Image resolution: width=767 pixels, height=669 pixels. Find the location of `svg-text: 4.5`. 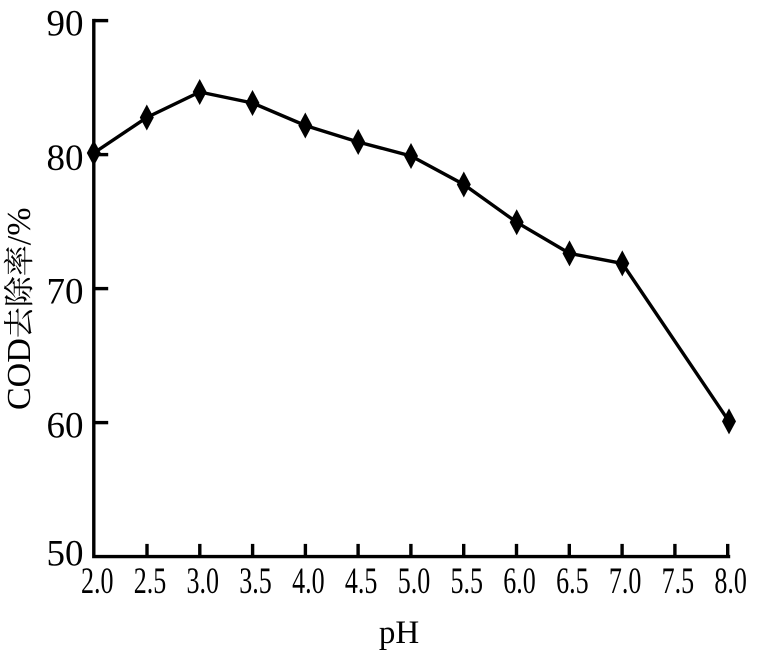

svg-text: 4.5 is located at coordinates (361, 581).